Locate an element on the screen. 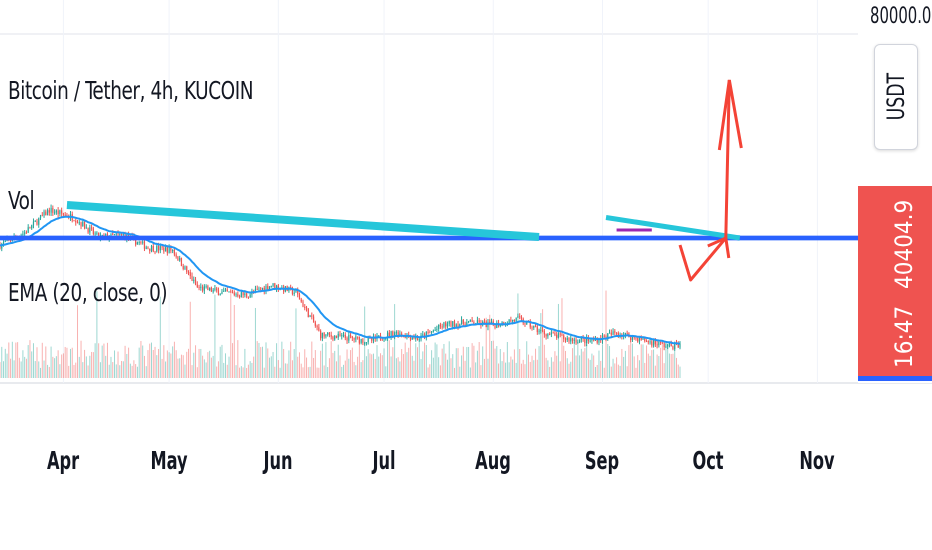 The image size is (932, 550). legend-ema: EMA (20, close, 0) is located at coordinates (88, 292).